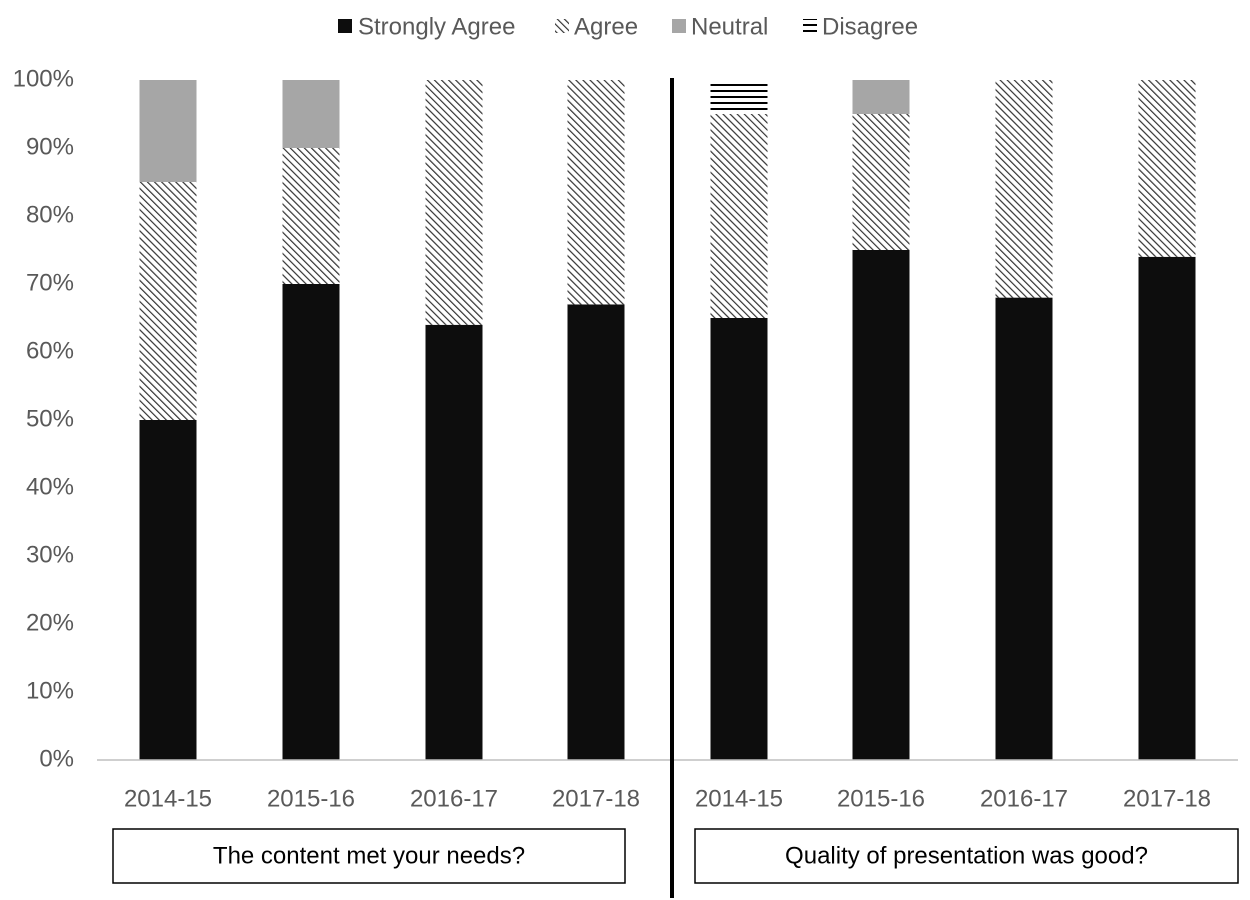  What do you see at coordinates (56, 758) in the screenshot?
I see `y-tick-label: 0%` at bounding box center [56, 758].